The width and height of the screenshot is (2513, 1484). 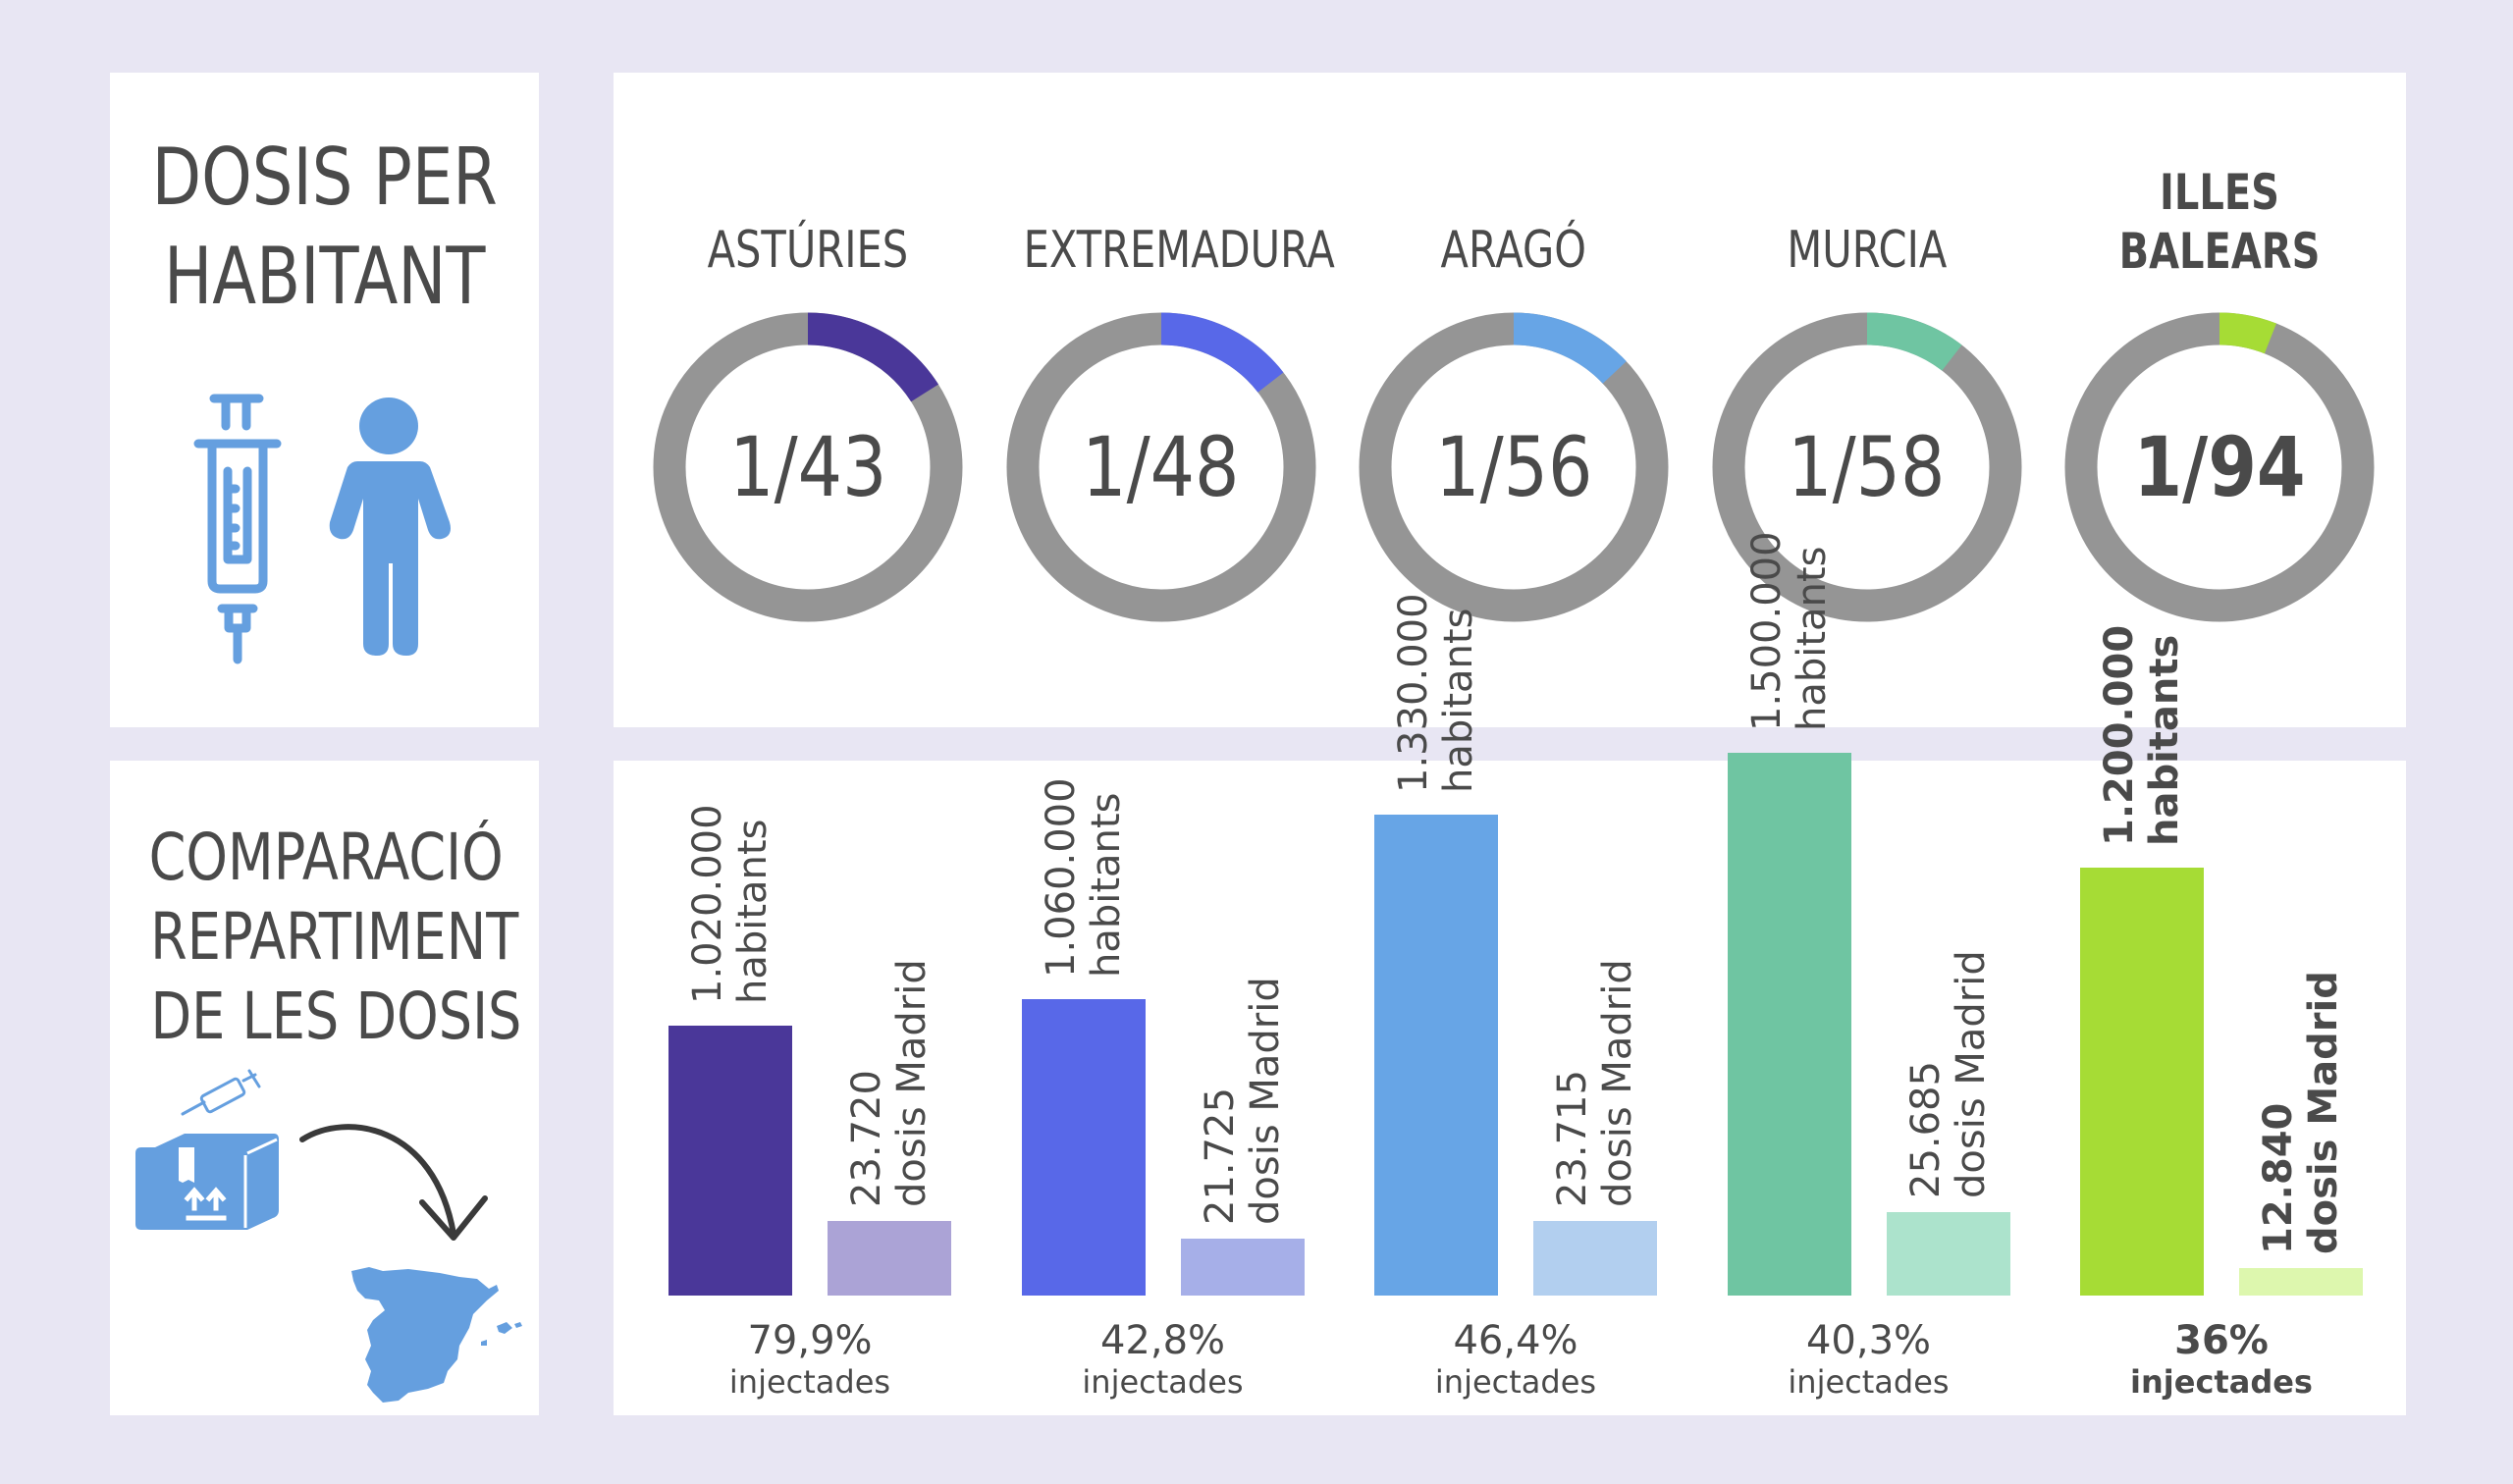 What do you see at coordinates (810, 1340) in the screenshot?
I see `injected-percent: 79,9%` at bounding box center [810, 1340].